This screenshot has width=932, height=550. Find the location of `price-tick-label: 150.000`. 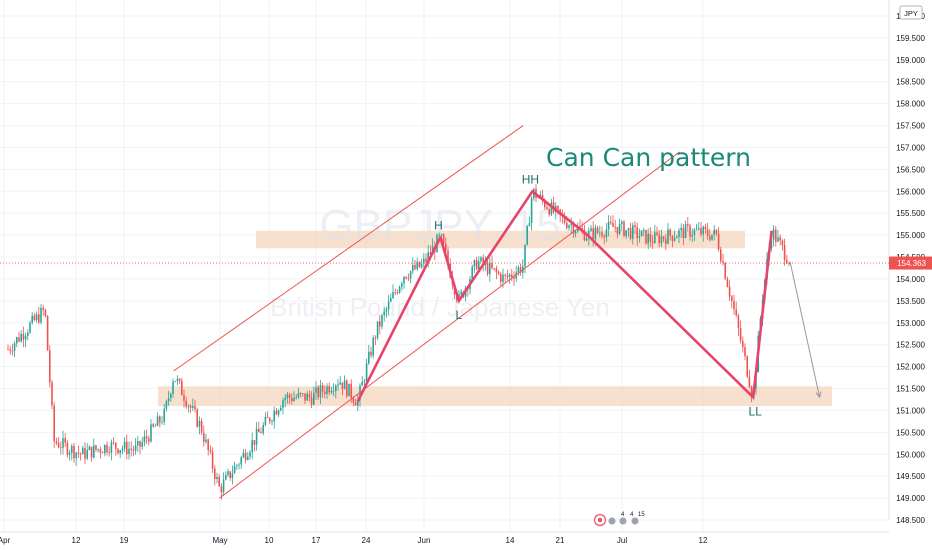

price-tick-label: 150.000 is located at coordinates (910, 454).